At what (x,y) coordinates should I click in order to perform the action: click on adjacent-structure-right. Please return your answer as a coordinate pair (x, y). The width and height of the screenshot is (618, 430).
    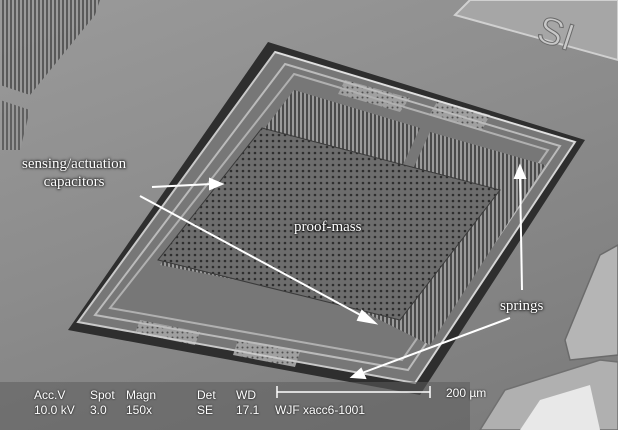
    Looking at the image, I should click on (548, 337).